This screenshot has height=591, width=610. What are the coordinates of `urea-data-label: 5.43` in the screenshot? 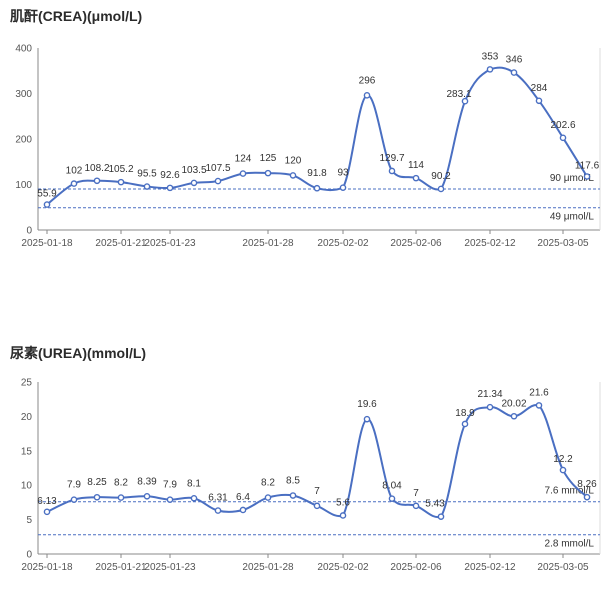 It's located at (435, 504).